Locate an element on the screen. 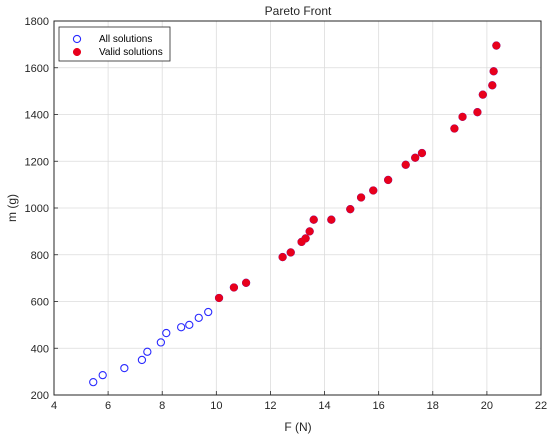 The image size is (550, 437). x-tick-label: 16 is located at coordinates (379, 406).